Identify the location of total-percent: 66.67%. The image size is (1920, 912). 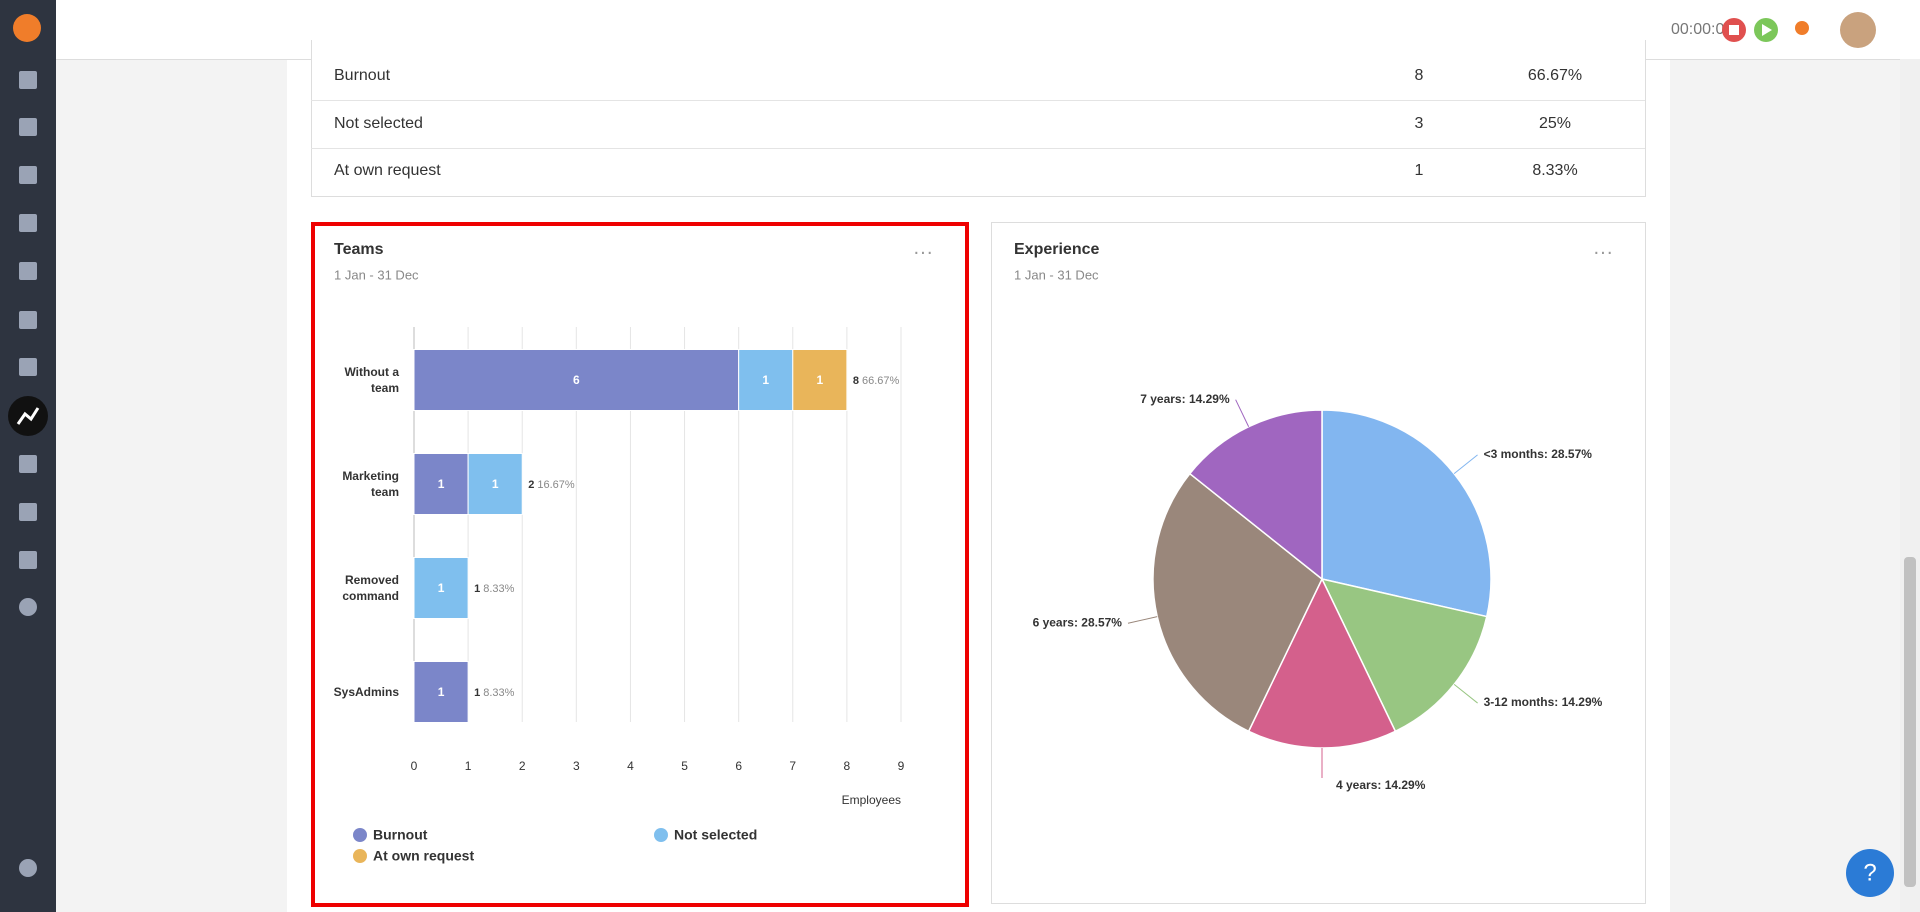
(881, 381).